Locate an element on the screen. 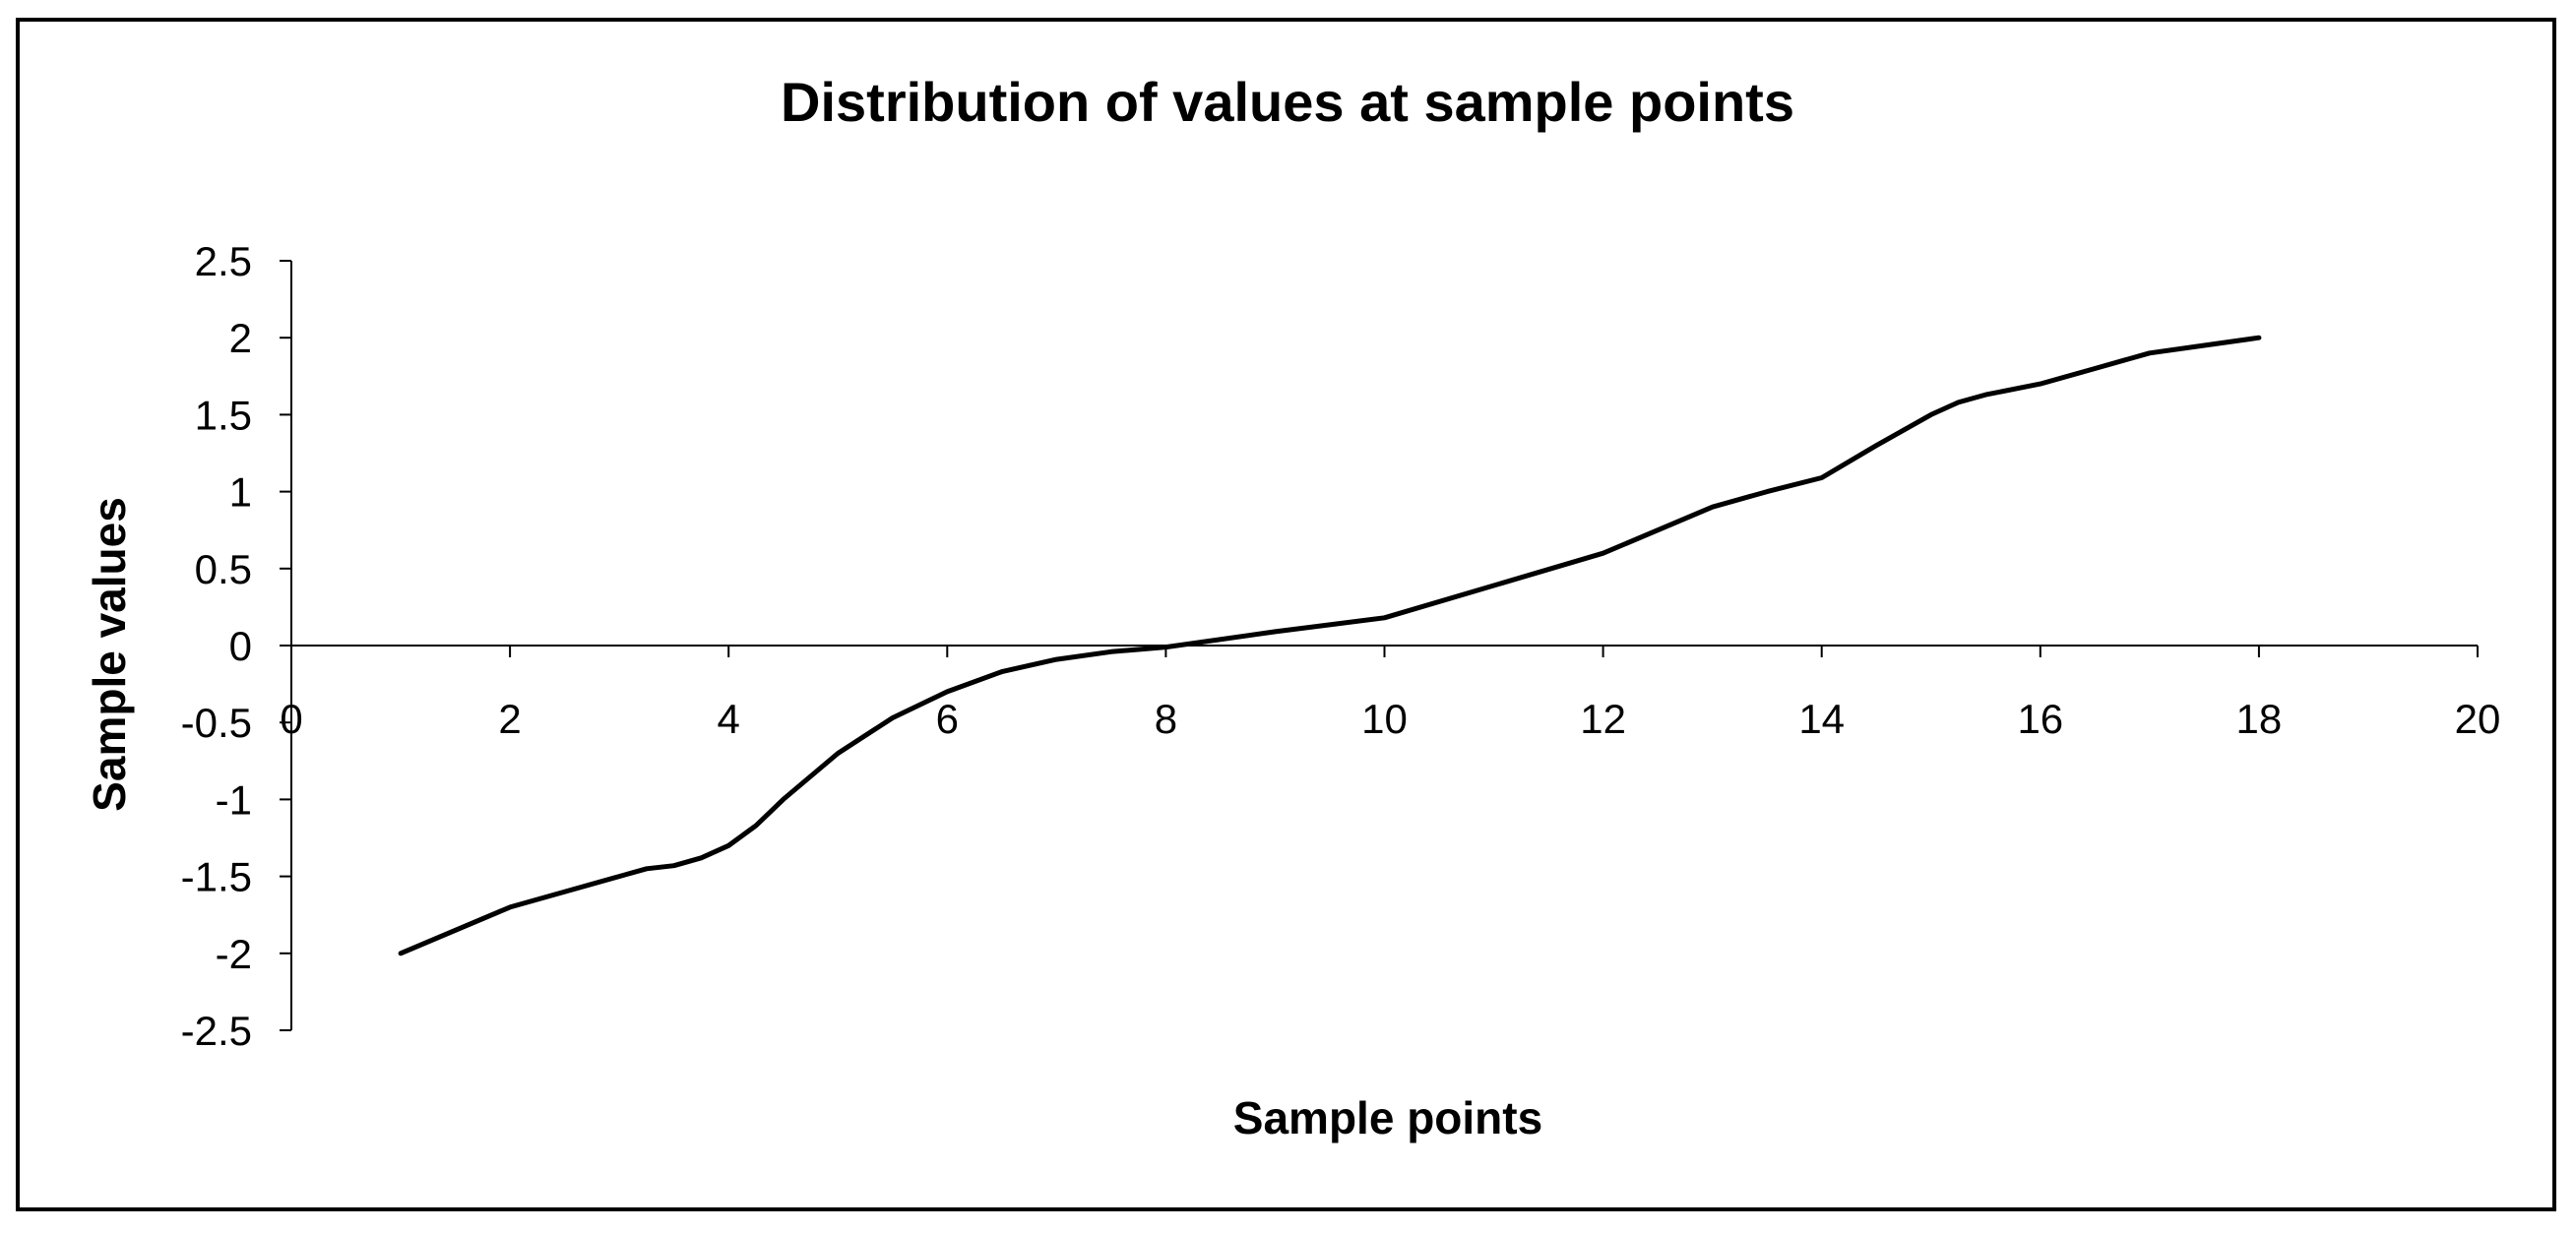  y-tick-label: 0.5 is located at coordinates (223, 569).